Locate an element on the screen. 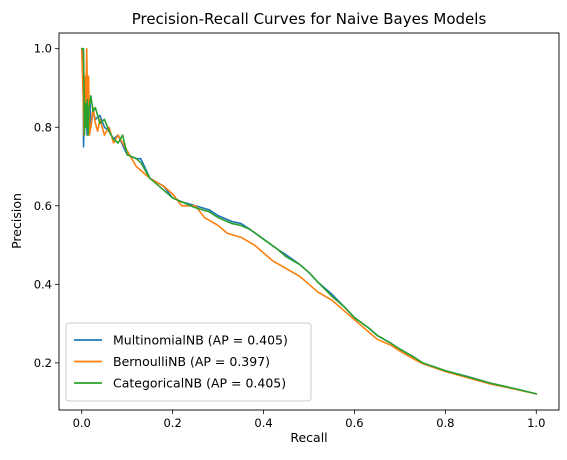  x-axis-label: Recall is located at coordinates (308, 437).